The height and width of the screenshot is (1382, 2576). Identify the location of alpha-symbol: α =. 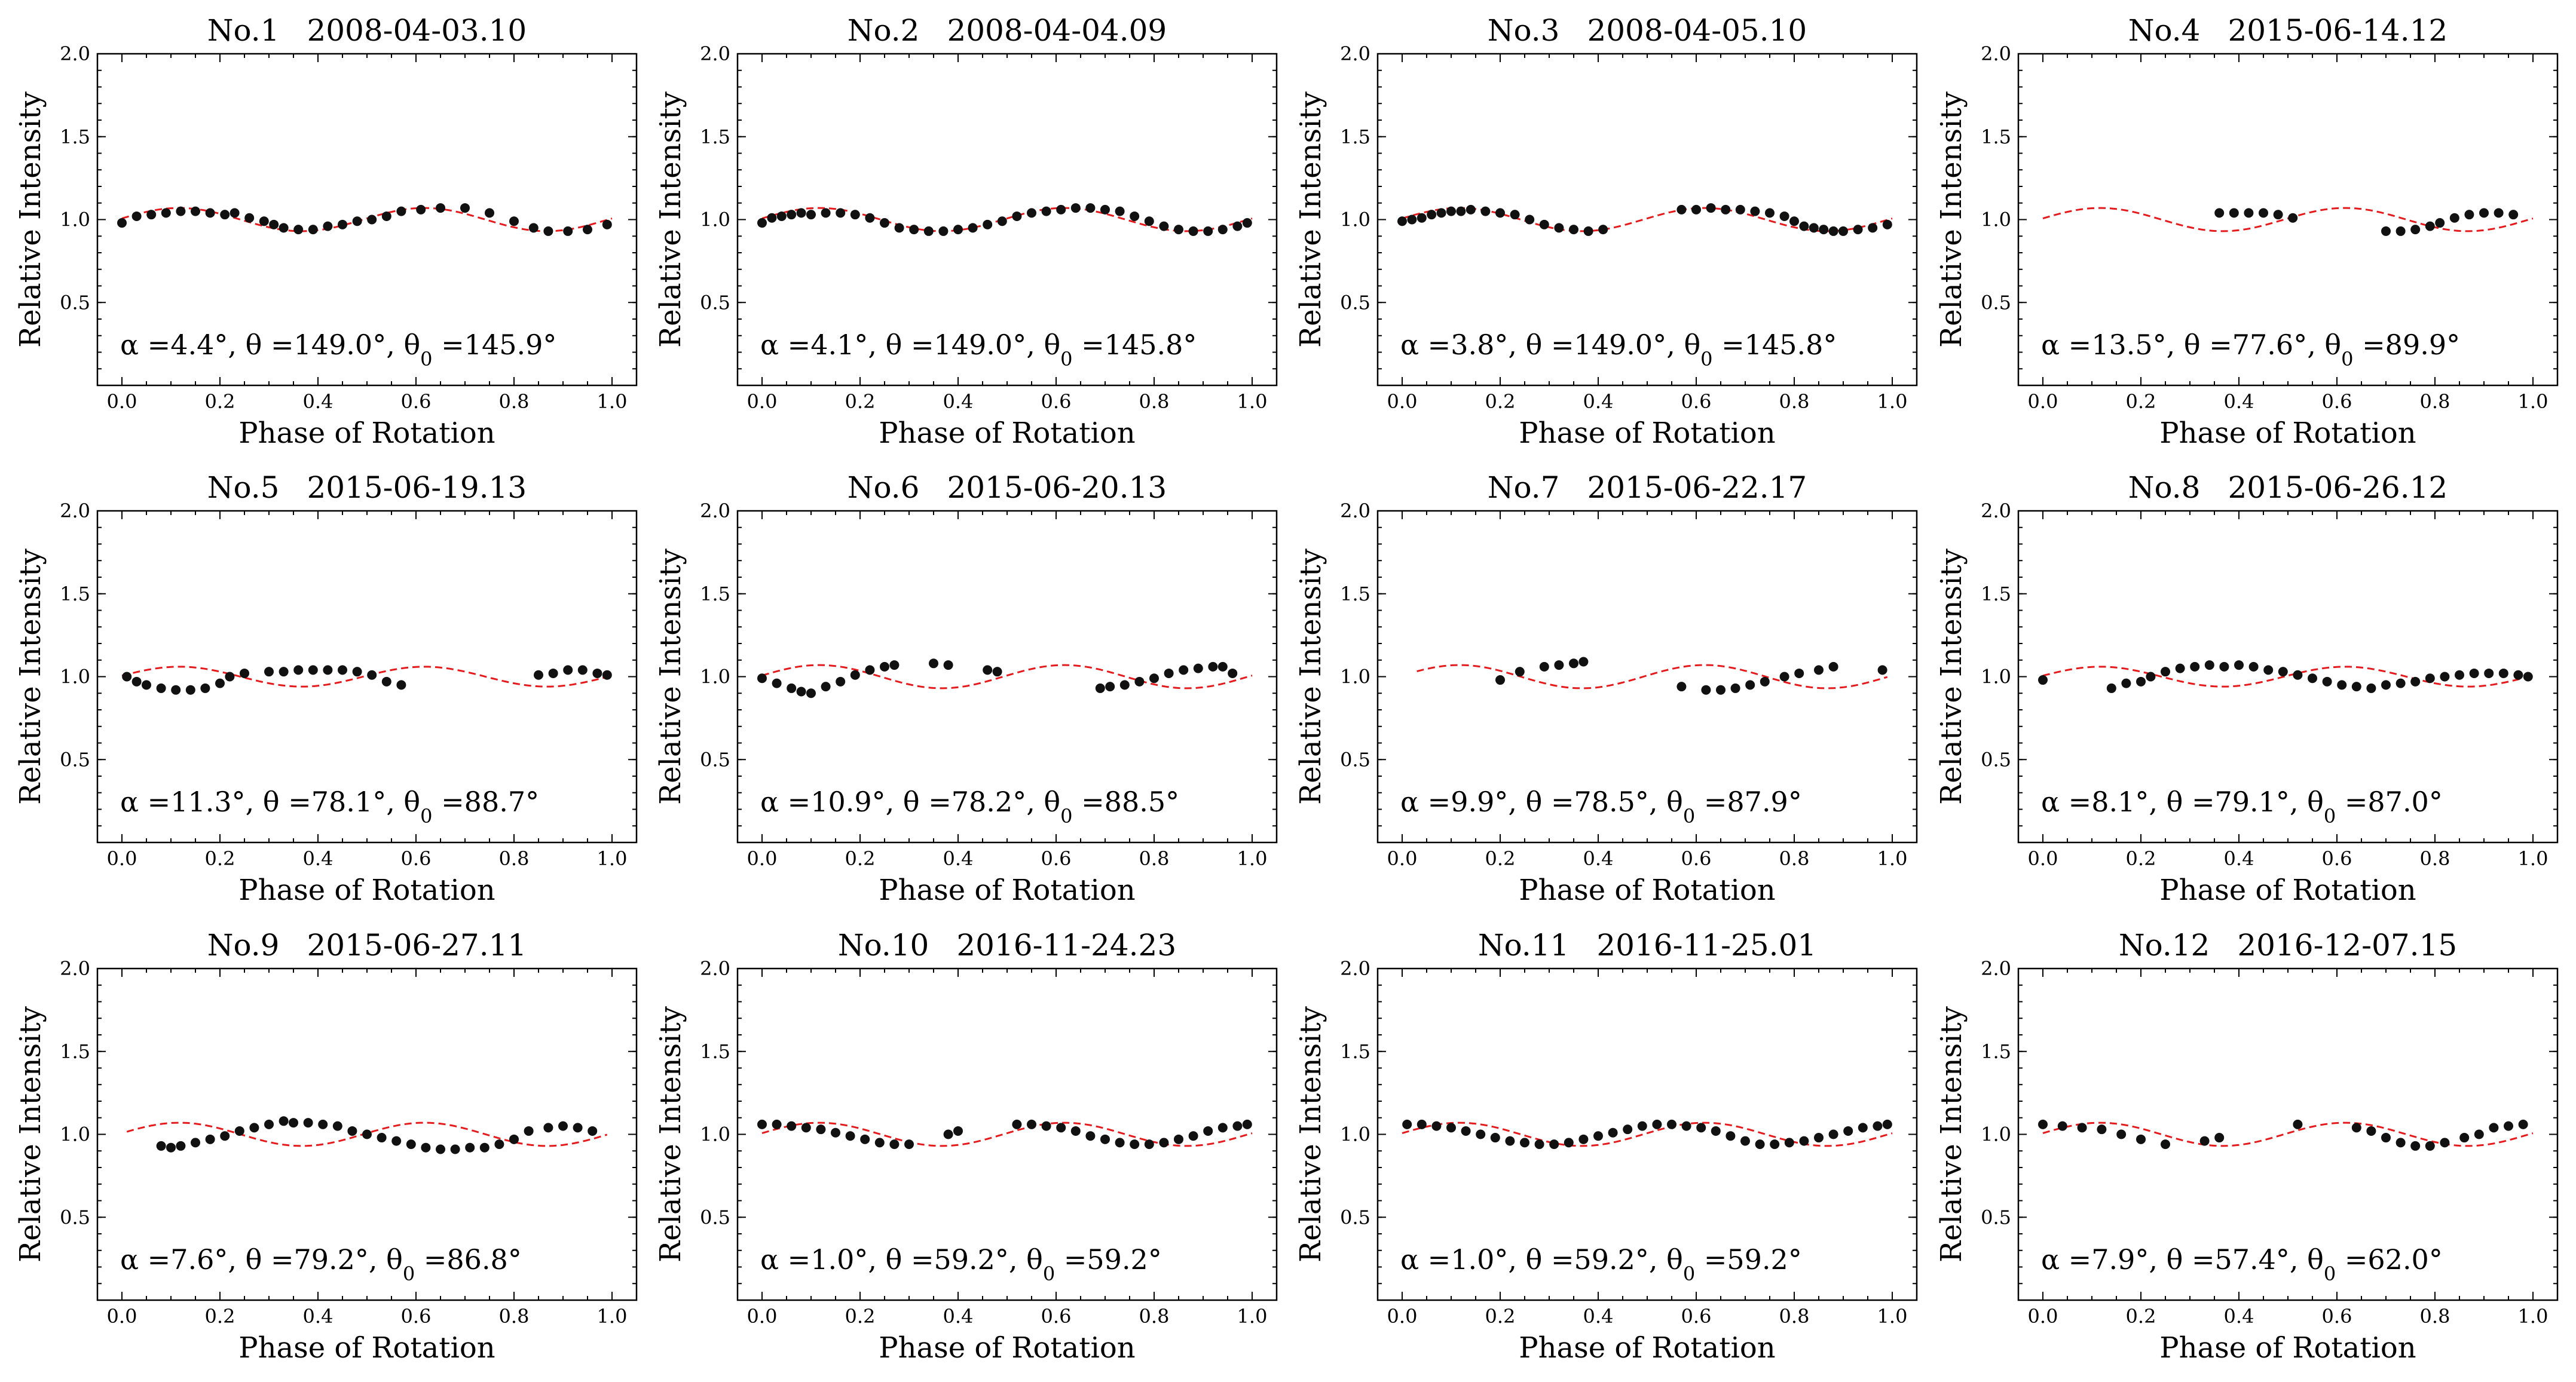
(2066, 802).